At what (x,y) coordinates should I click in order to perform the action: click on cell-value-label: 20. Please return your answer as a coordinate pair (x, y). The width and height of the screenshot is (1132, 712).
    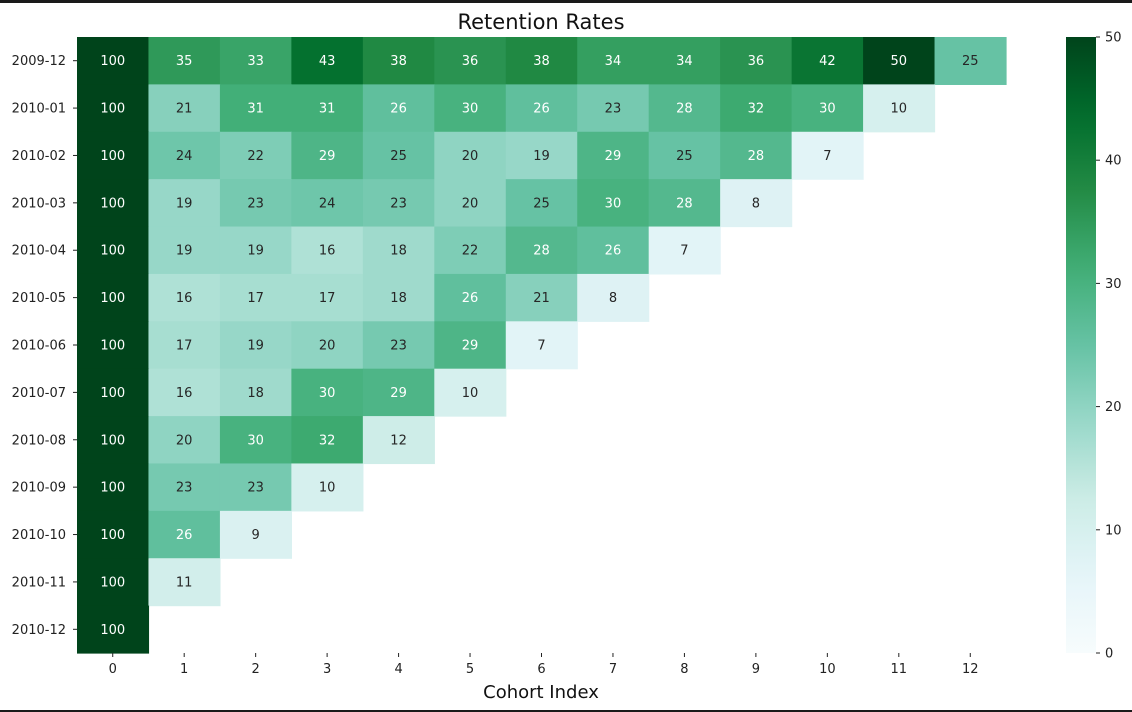
    Looking at the image, I should click on (184, 440).